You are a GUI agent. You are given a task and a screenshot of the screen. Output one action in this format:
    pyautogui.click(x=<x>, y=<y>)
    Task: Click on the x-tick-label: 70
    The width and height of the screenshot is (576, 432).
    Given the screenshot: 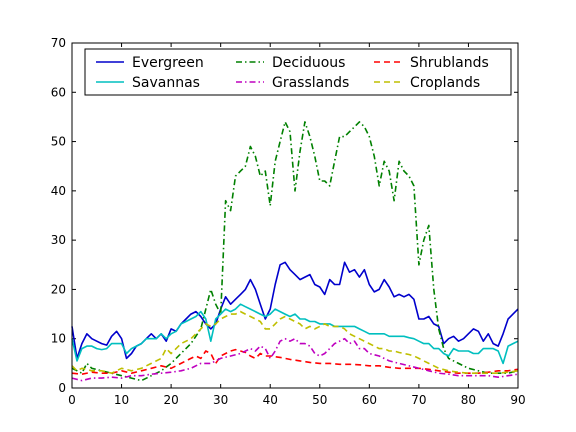 What is the action you would take?
    pyautogui.click(x=418, y=400)
    